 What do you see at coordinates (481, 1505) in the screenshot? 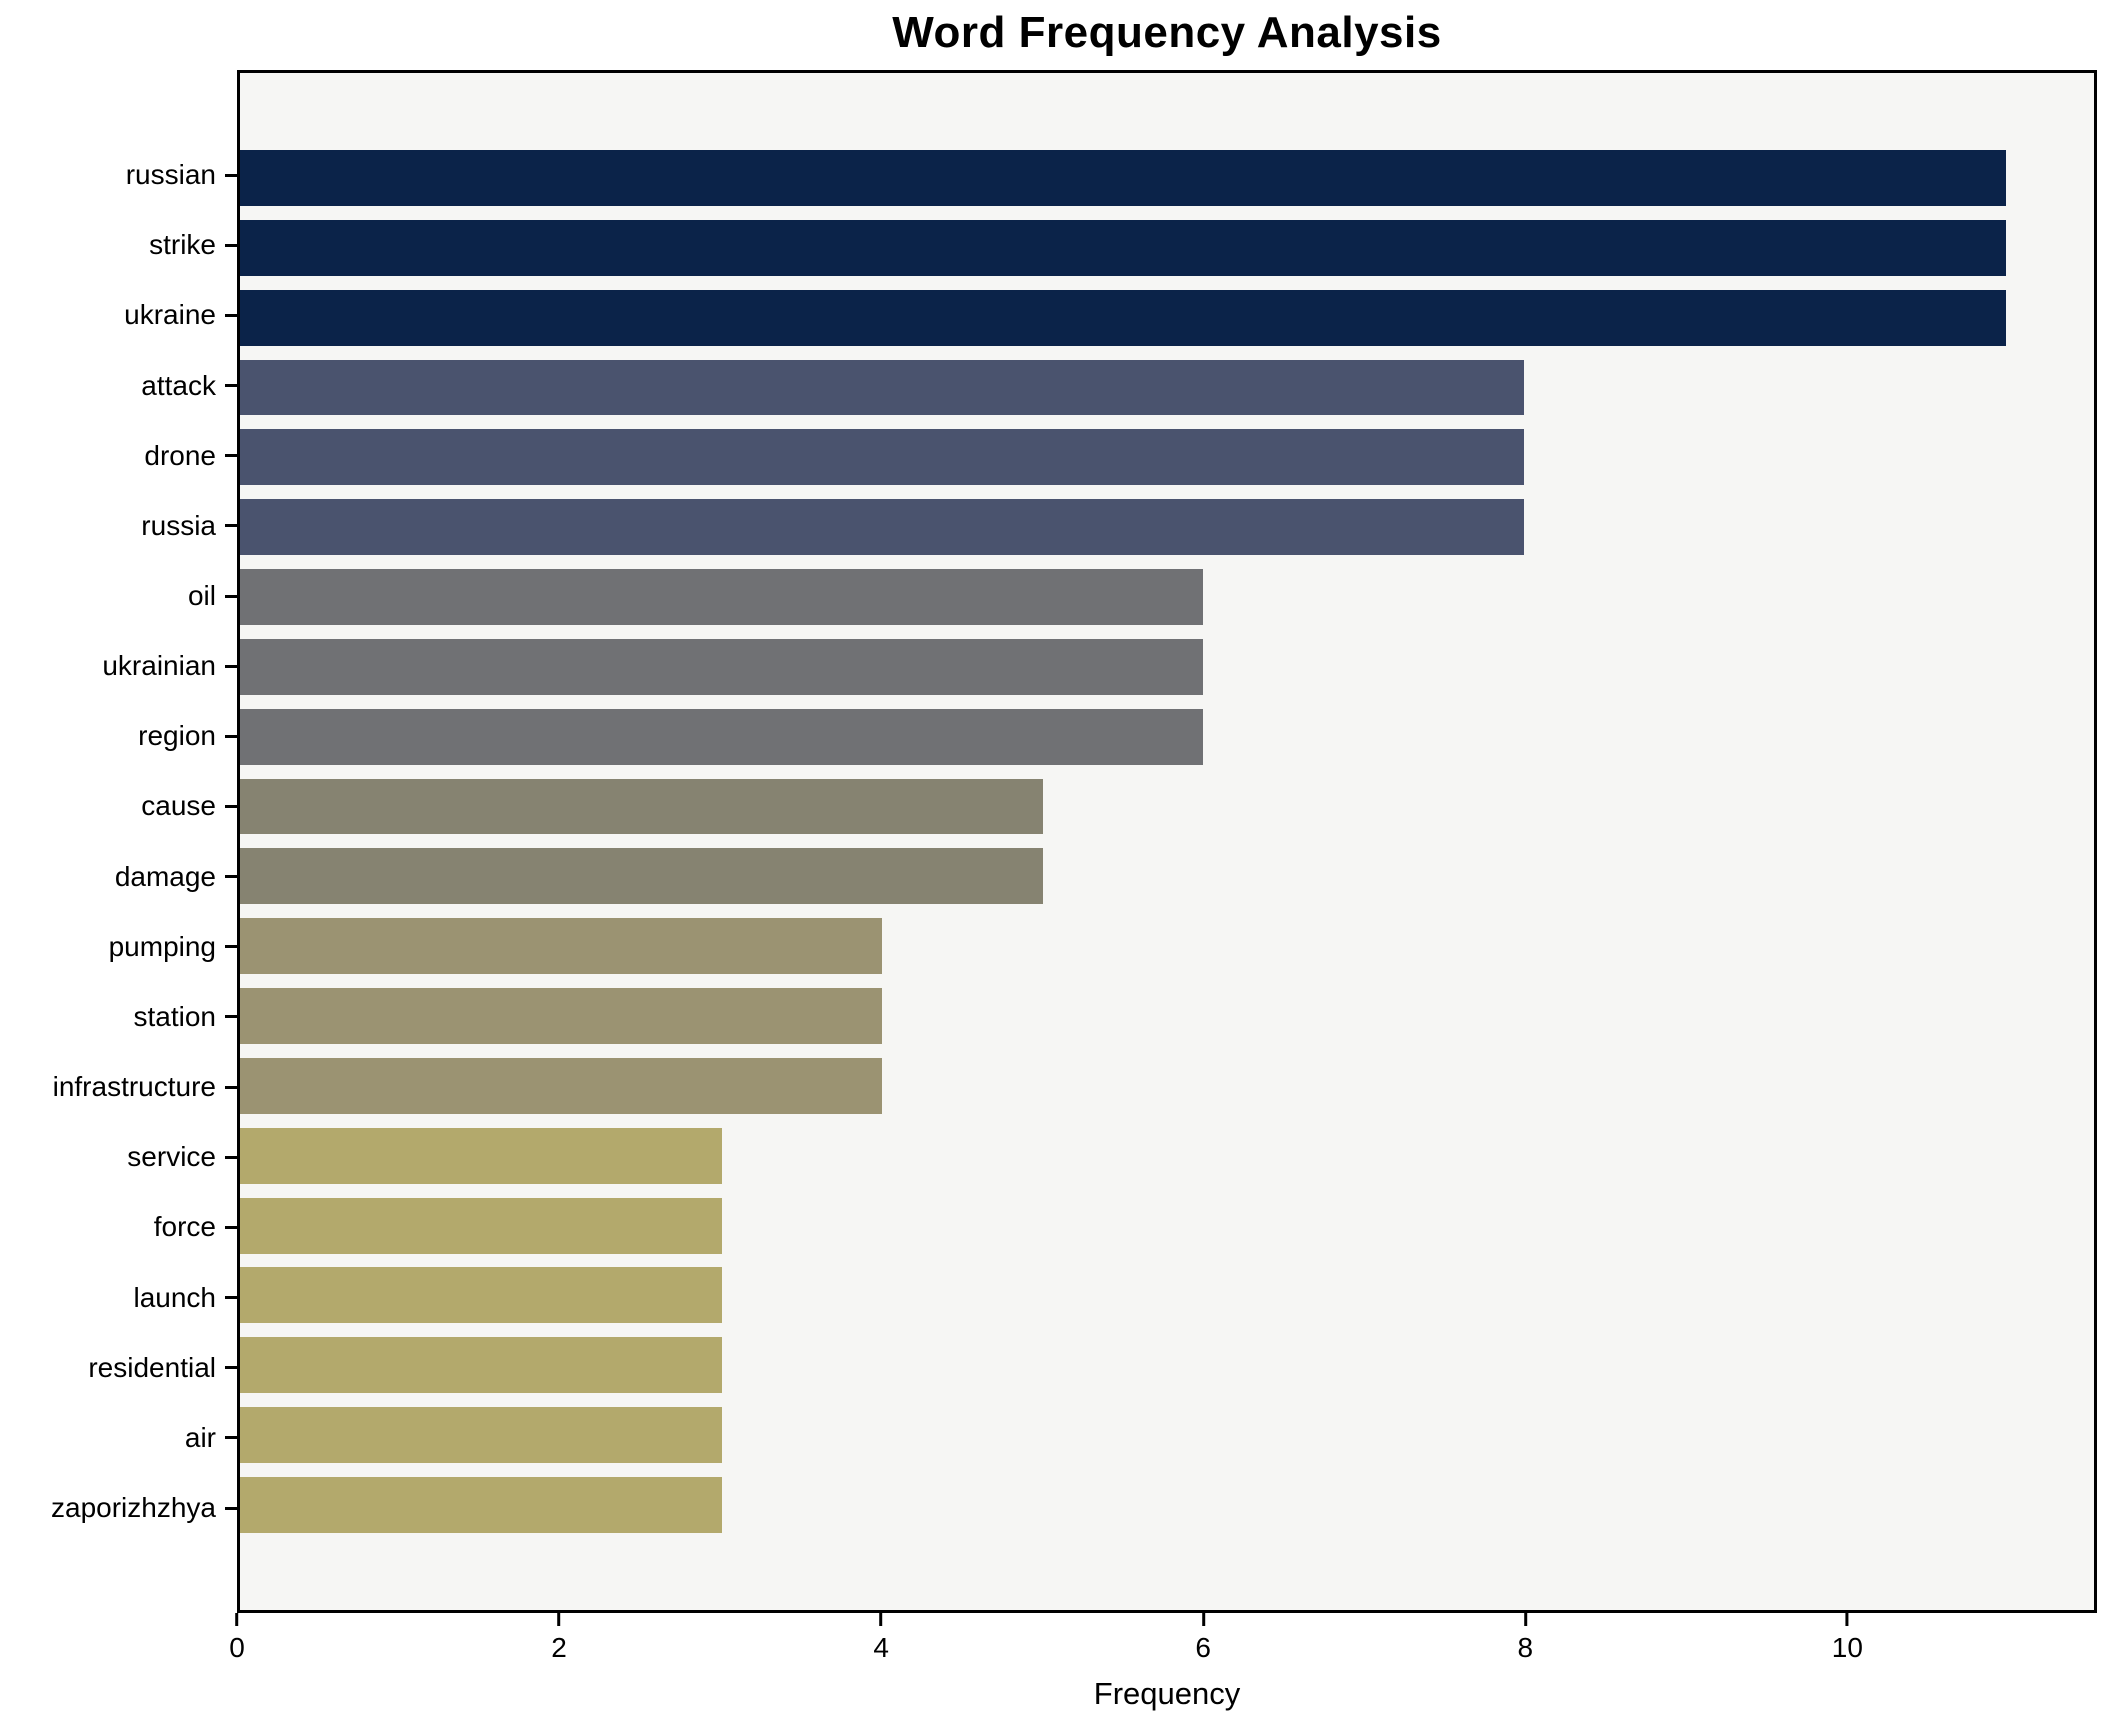
I see `bar-zaporizhzhya` at bounding box center [481, 1505].